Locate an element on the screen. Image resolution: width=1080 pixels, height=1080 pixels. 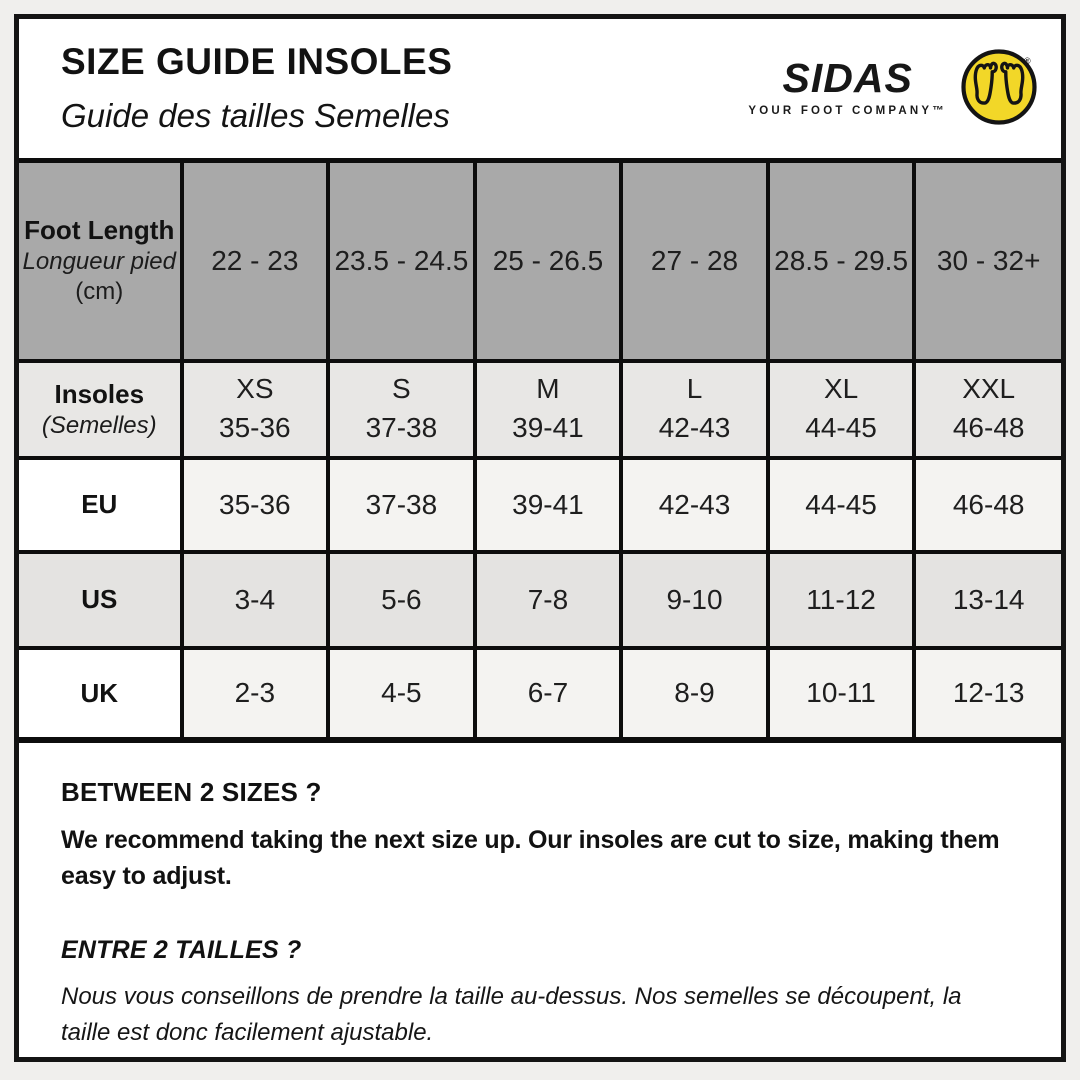
insole-size: XS is located at coordinates (255, 389).